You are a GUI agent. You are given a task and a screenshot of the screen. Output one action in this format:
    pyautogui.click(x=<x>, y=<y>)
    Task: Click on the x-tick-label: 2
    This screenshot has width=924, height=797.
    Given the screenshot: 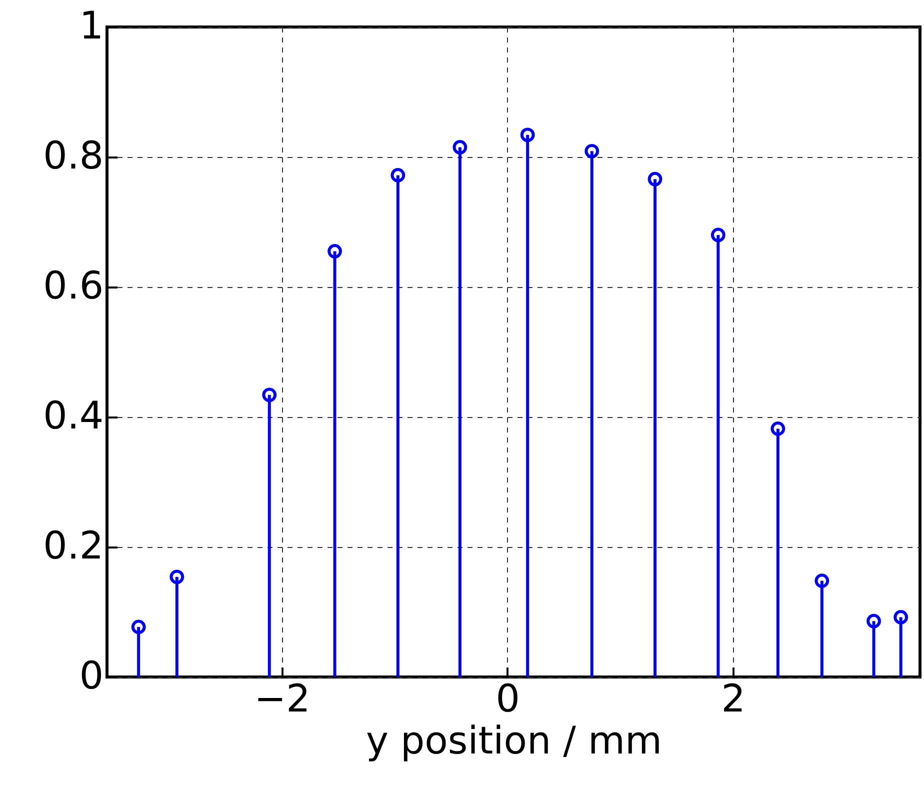 What is the action you would take?
    pyautogui.click(x=733, y=698)
    